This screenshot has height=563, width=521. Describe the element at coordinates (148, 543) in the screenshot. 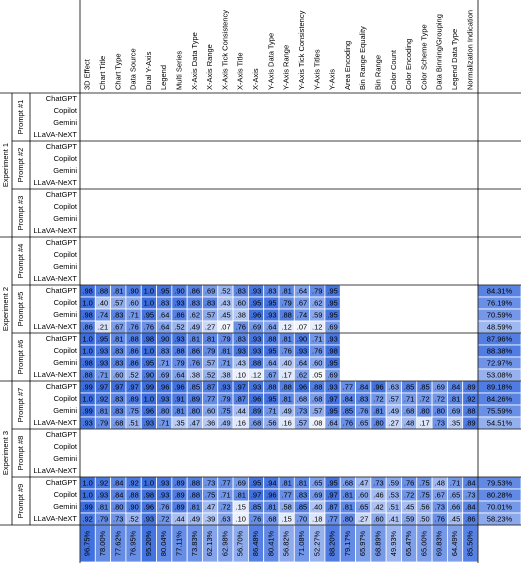

I see `cell-text: 95.20%` at that location.